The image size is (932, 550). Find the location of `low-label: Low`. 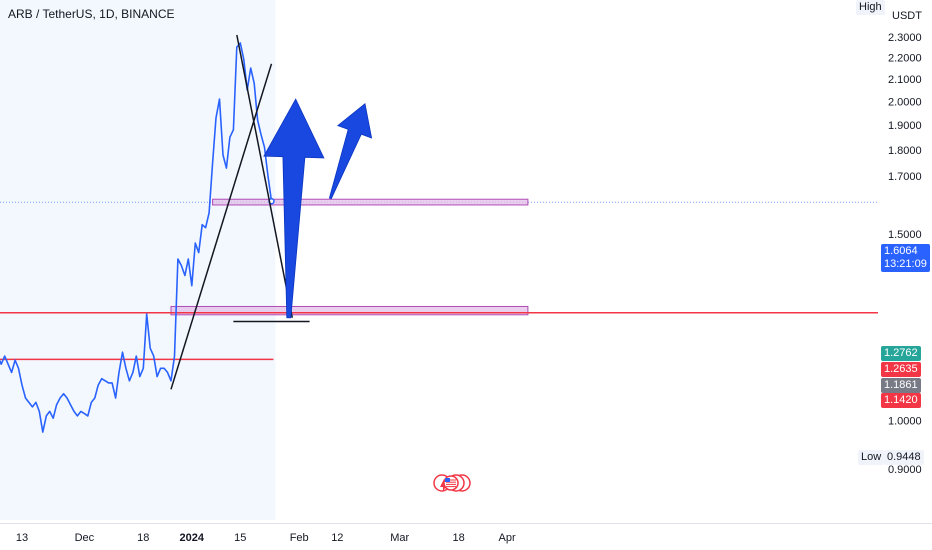

low-label: Low is located at coordinates (871, 457).